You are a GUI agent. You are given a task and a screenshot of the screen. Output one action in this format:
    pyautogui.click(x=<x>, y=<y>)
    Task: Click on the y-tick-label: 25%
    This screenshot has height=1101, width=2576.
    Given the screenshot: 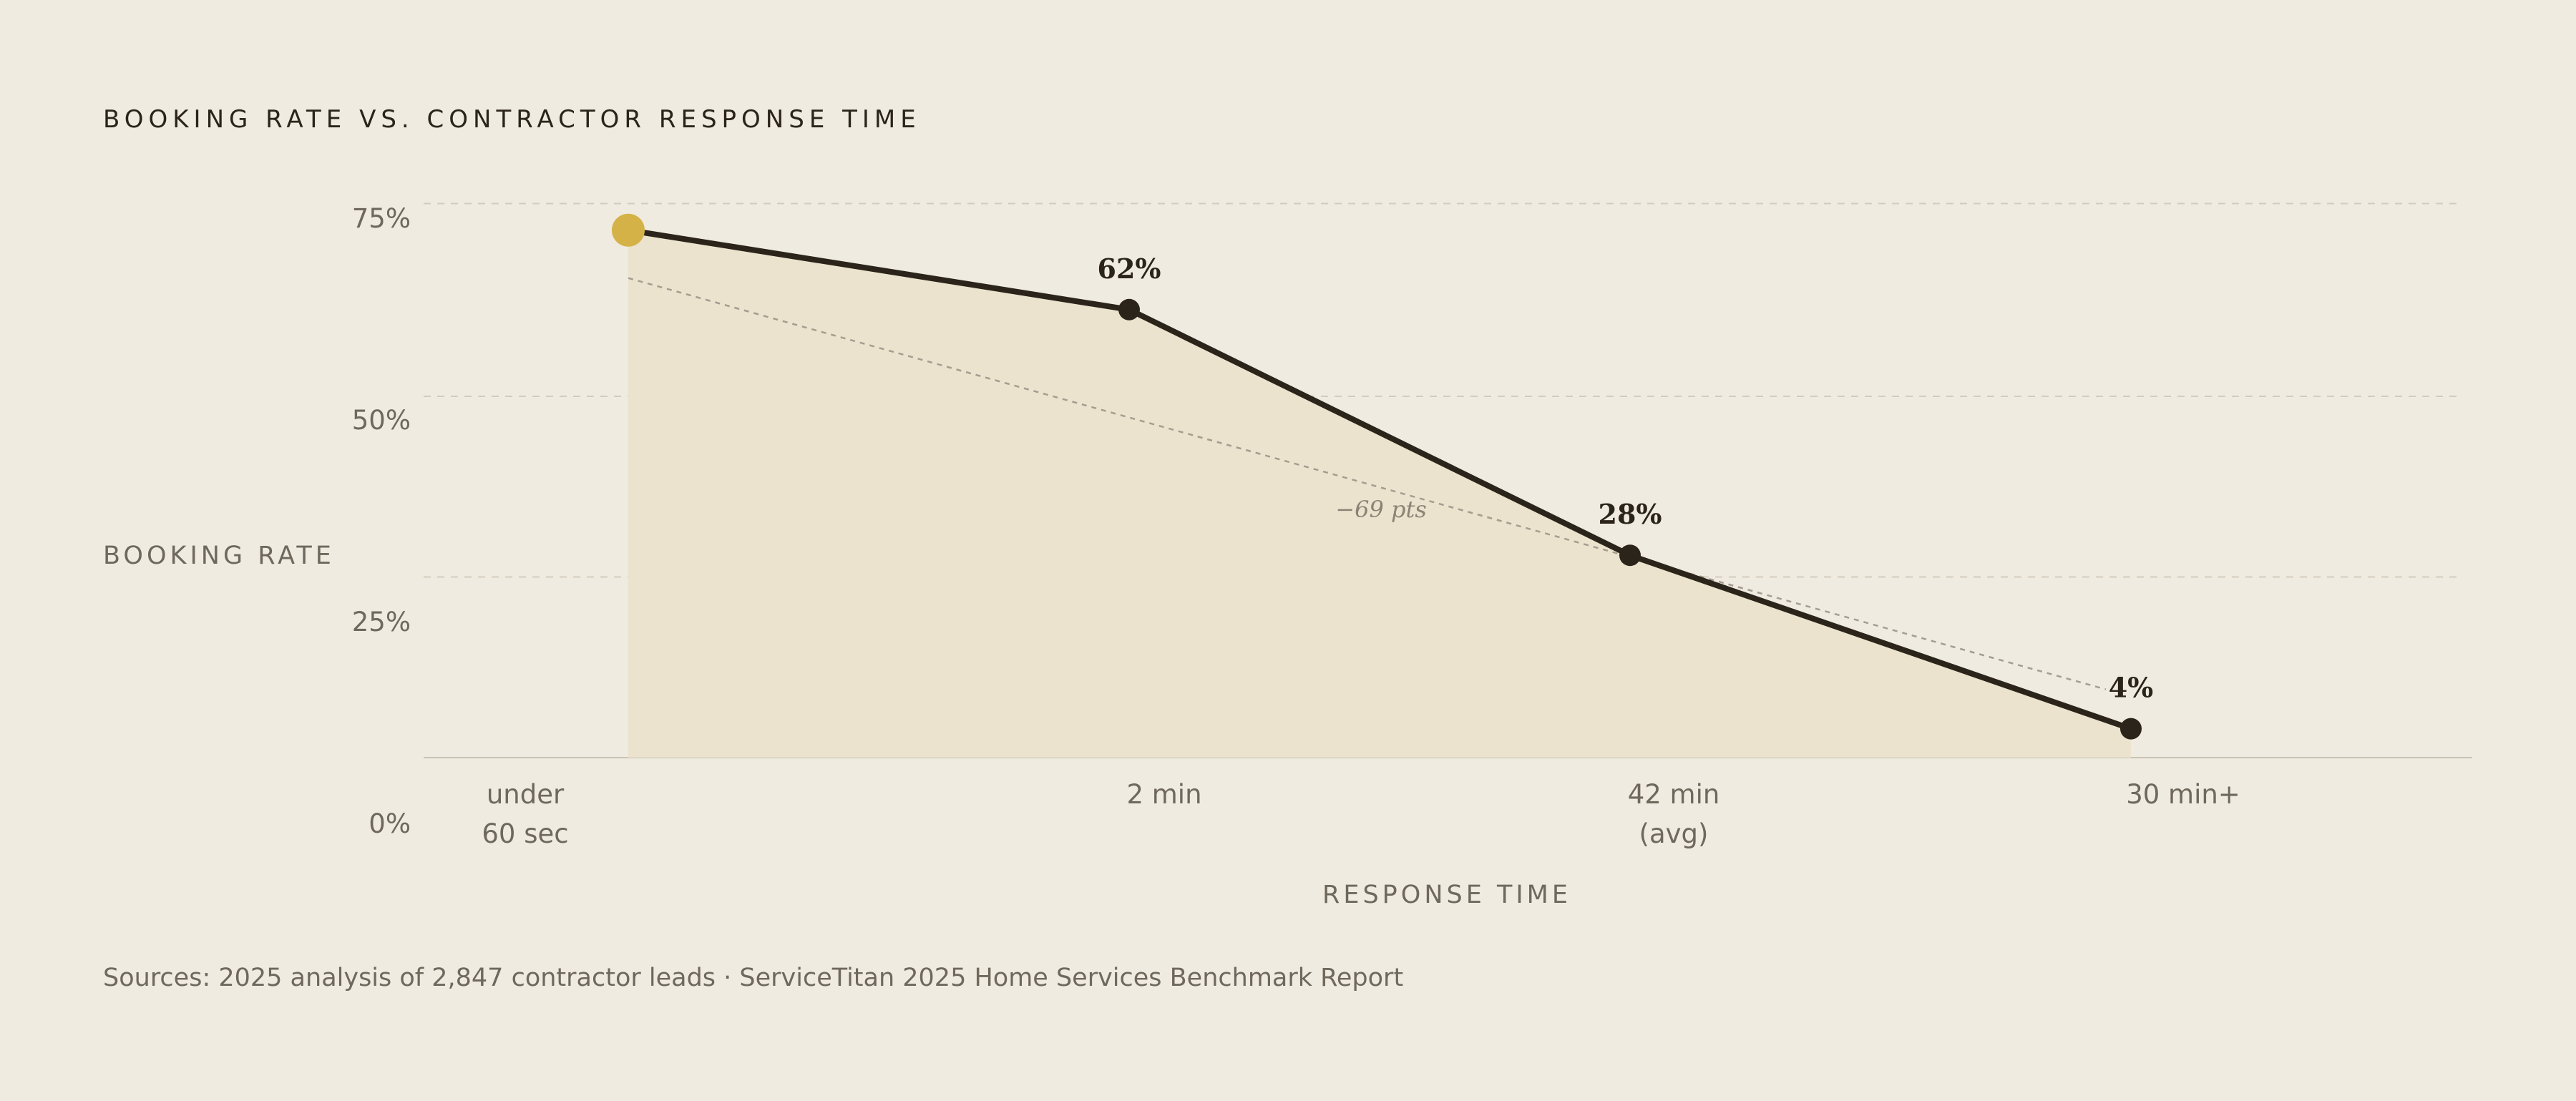 What is the action you would take?
    pyautogui.click(x=381, y=622)
    